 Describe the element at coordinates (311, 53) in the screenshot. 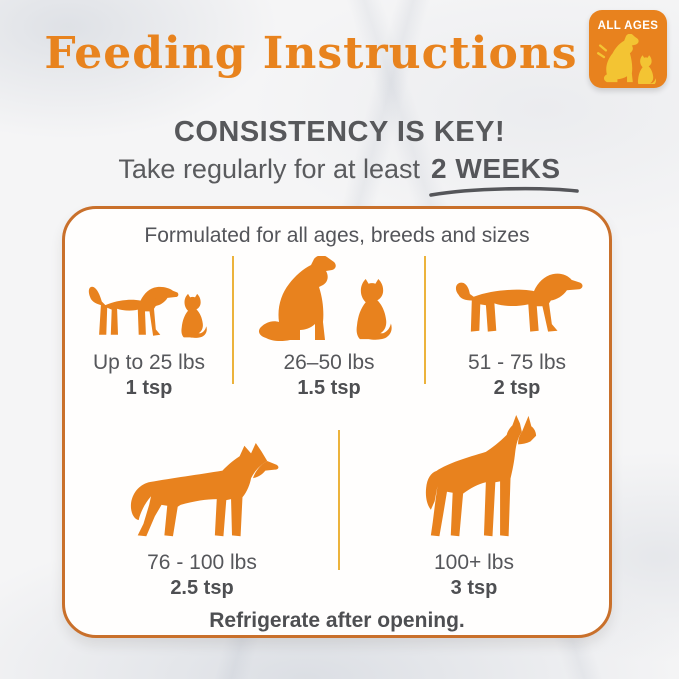

I see `page-title: Feeding Instructions` at that location.